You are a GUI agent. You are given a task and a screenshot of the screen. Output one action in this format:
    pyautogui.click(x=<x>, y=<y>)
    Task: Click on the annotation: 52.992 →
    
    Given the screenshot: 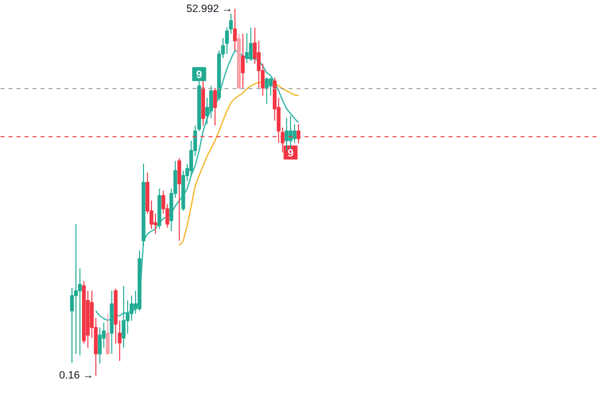 What is the action you would take?
    pyautogui.click(x=209, y=8)
    